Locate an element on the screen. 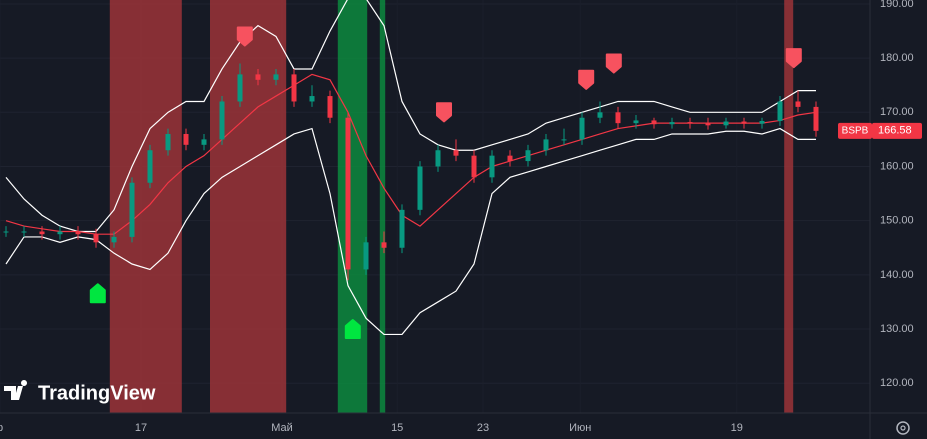 The height and width of the screenshot is (439, 927). y-tick-label: 140.00 is located at coordinates (897, 275).